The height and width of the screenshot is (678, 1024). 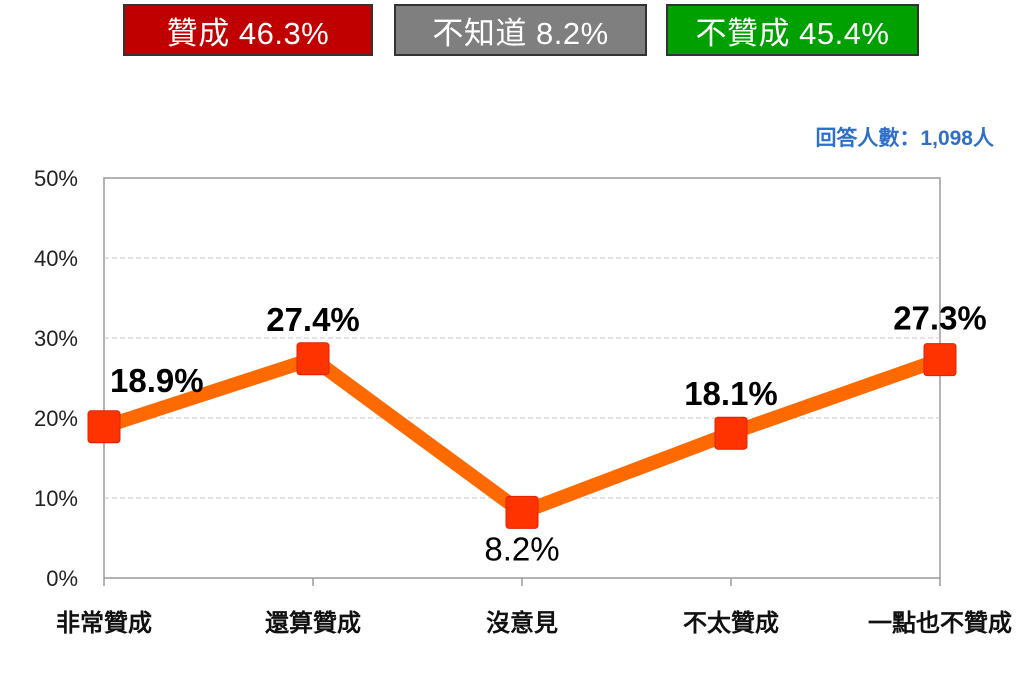 I want to click on x-category-label: 沒意見, so click(x=522, y=623).